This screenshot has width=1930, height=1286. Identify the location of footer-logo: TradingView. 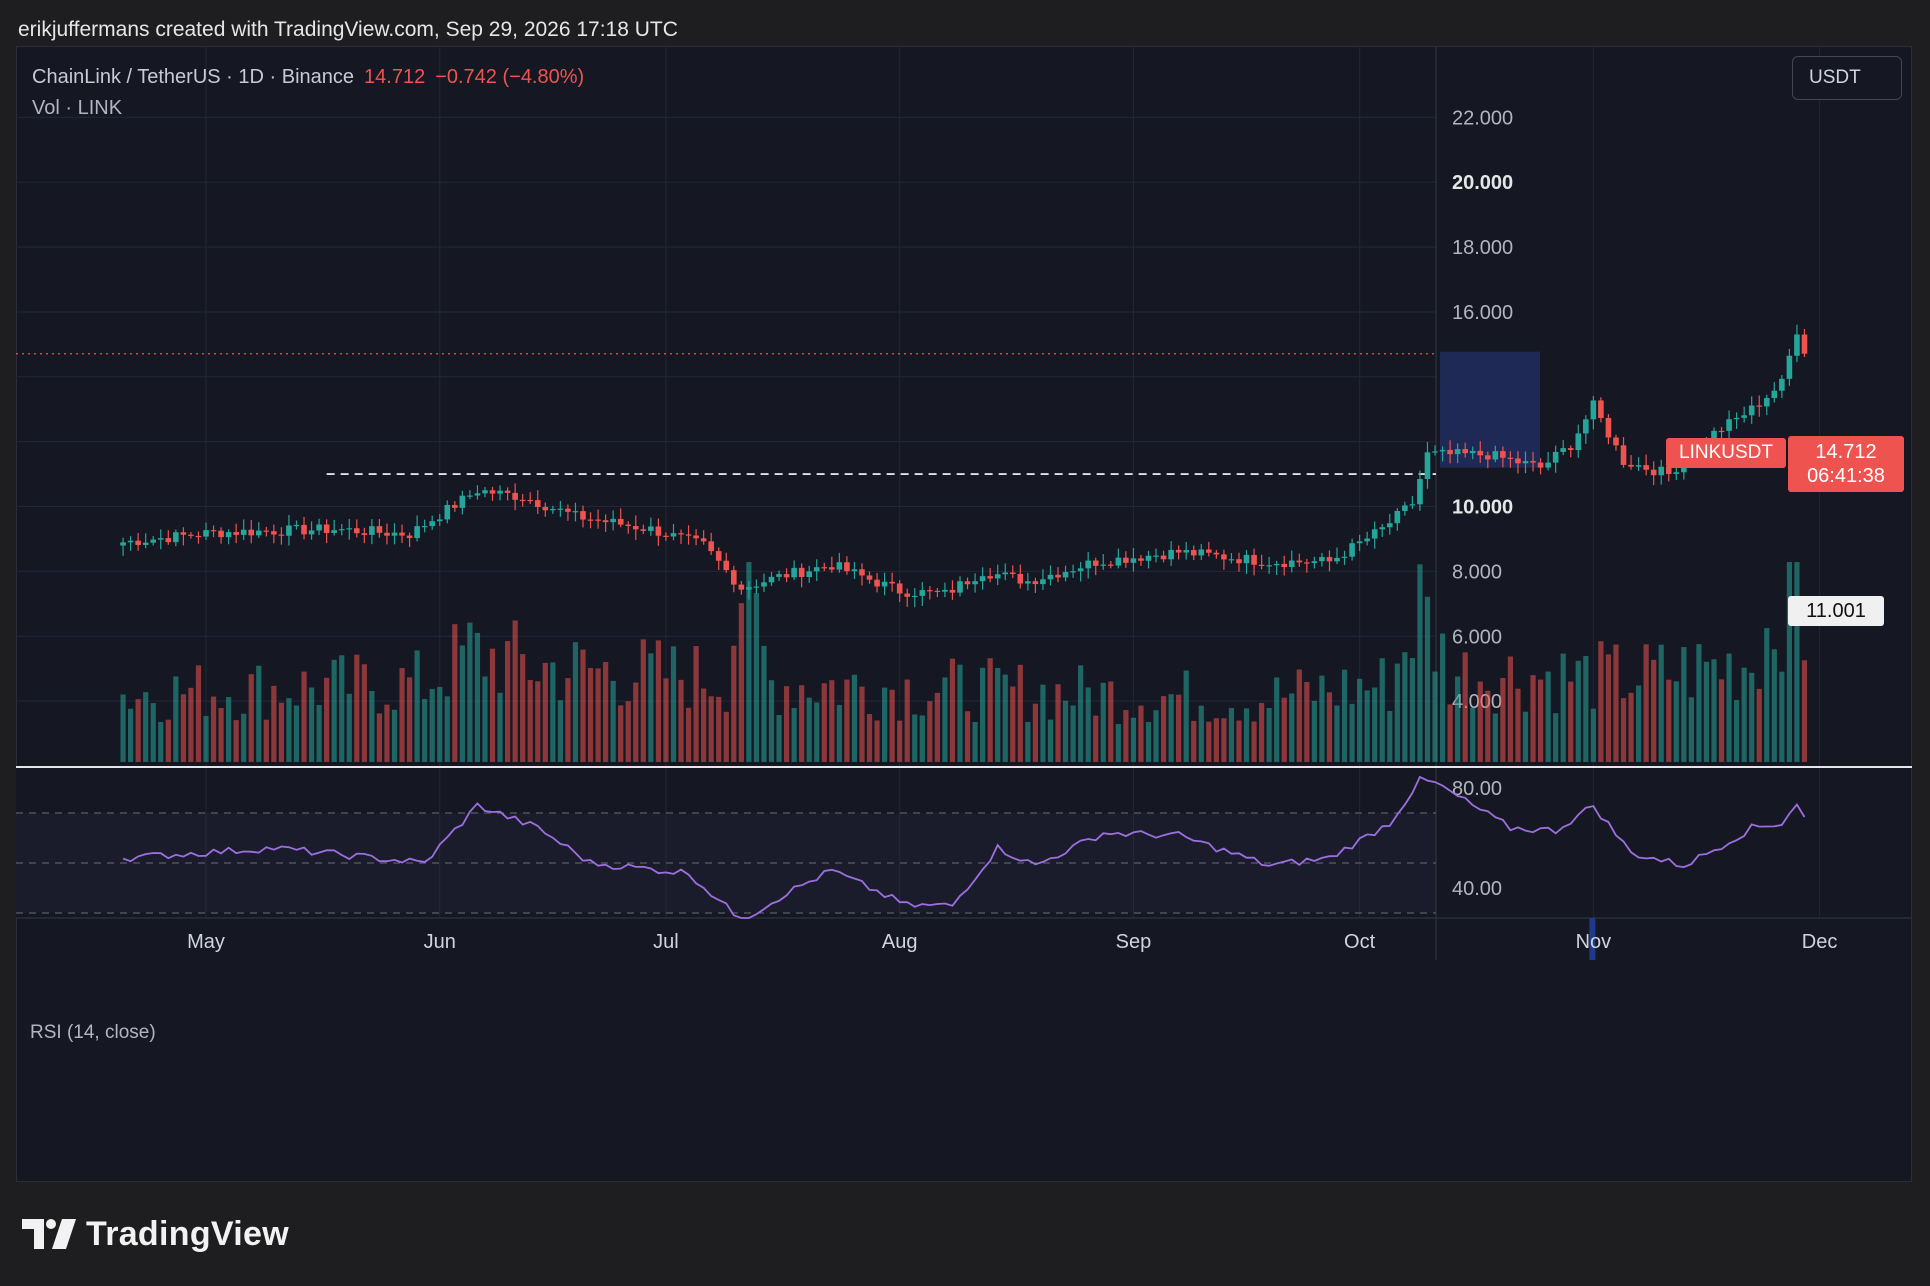
(155, 1234).